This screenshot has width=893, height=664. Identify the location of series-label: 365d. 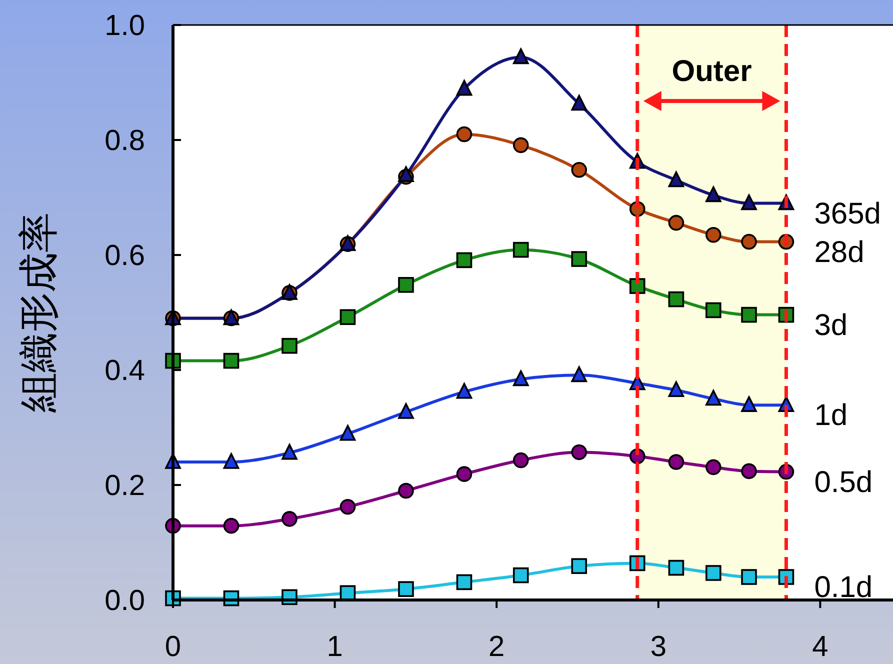
(847, 213).